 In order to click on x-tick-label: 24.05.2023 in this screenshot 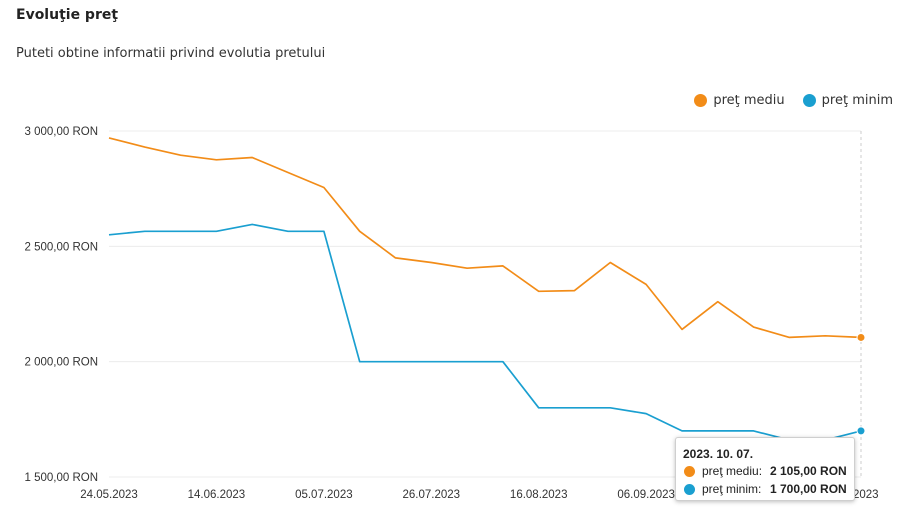, I will do `click(109, 495)`.